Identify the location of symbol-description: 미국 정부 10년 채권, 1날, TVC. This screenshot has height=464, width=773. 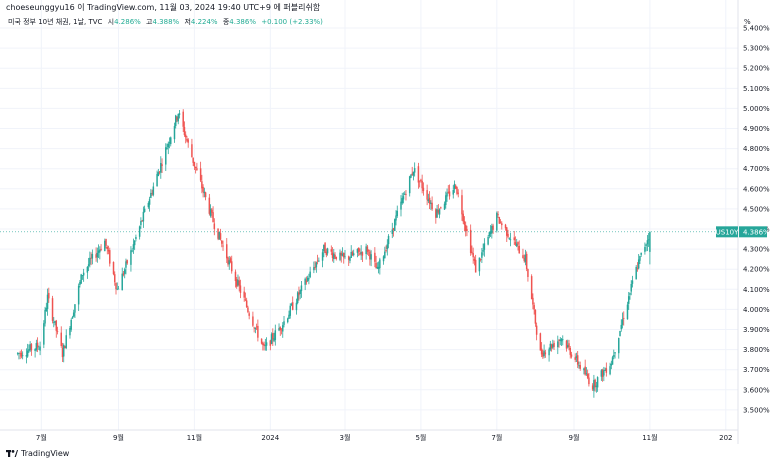
(55, 22).